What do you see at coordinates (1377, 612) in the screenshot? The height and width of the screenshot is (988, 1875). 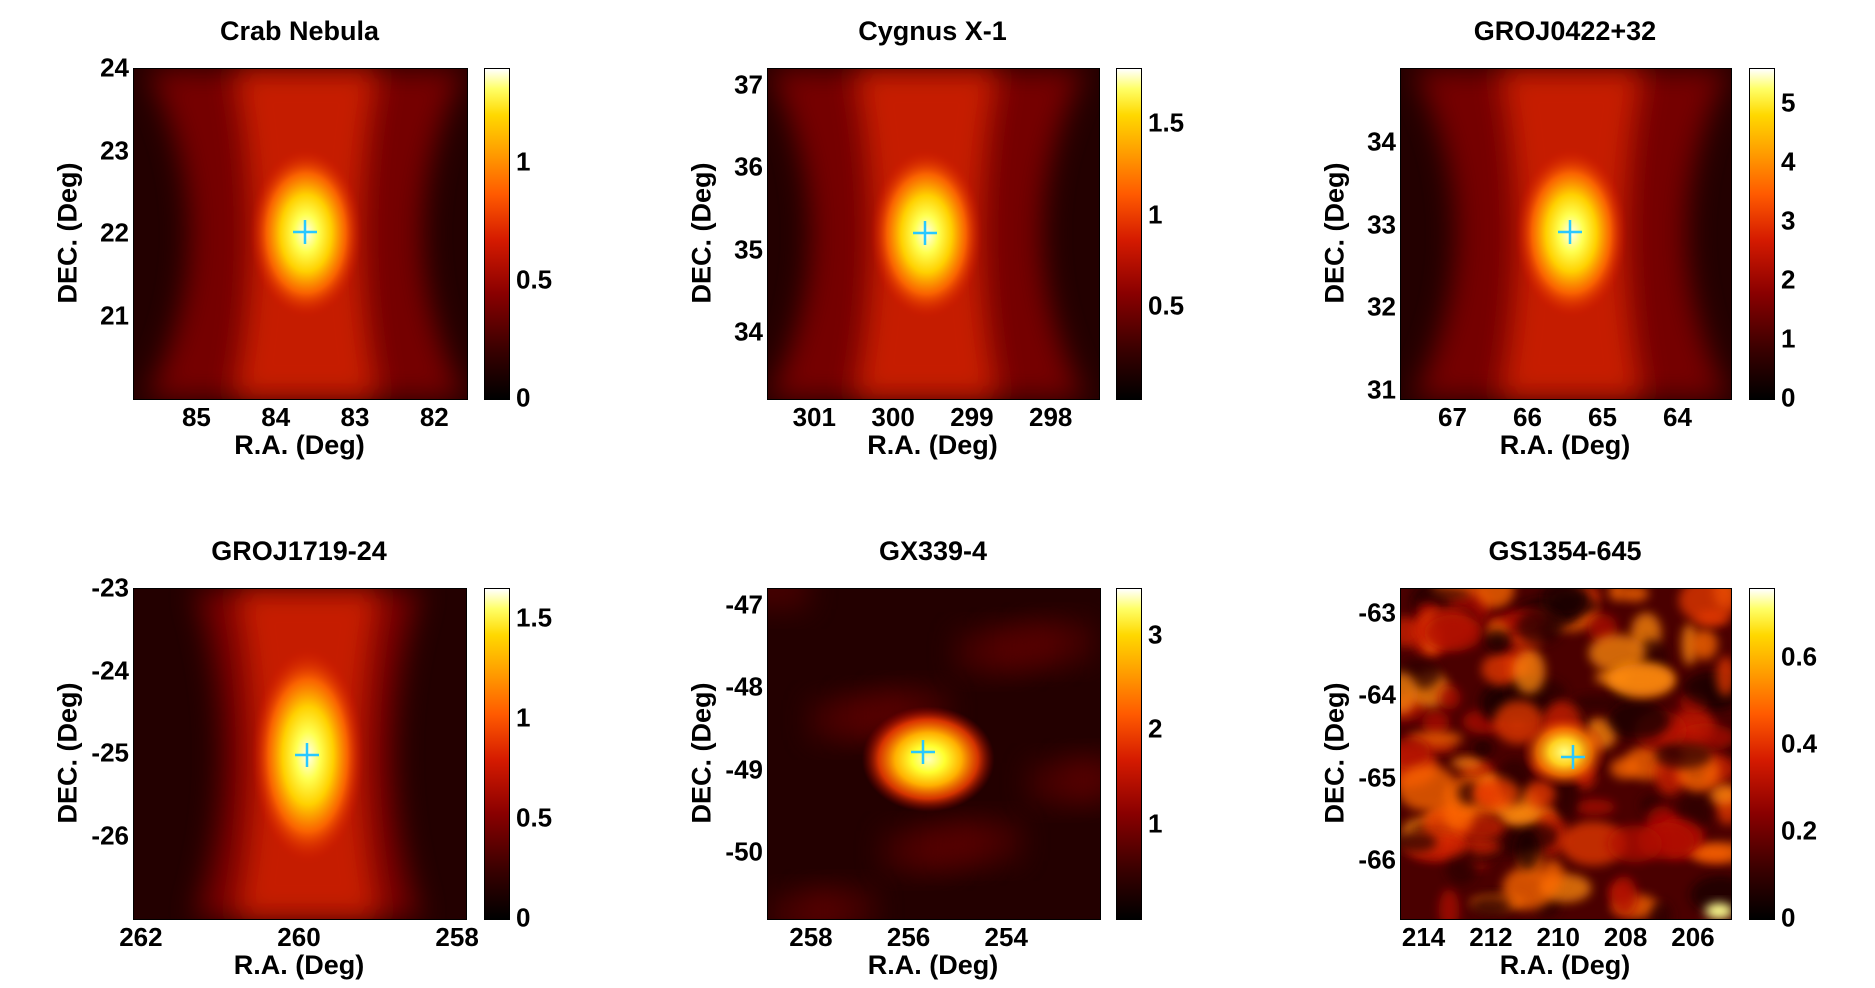 I see `y-tick-label: -63` at bounding box center [1377, 612].